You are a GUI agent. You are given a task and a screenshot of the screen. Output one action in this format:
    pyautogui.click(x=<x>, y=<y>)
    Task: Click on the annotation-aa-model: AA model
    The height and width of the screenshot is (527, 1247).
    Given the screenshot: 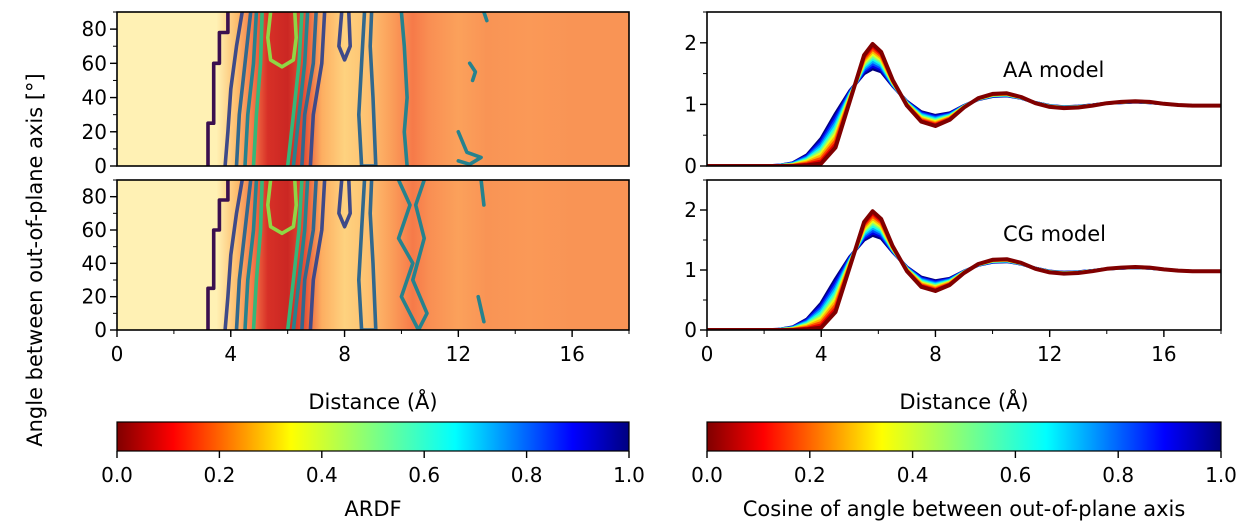 What is the action you would take?
    pyautogui.click(x=1053, y=70)
    